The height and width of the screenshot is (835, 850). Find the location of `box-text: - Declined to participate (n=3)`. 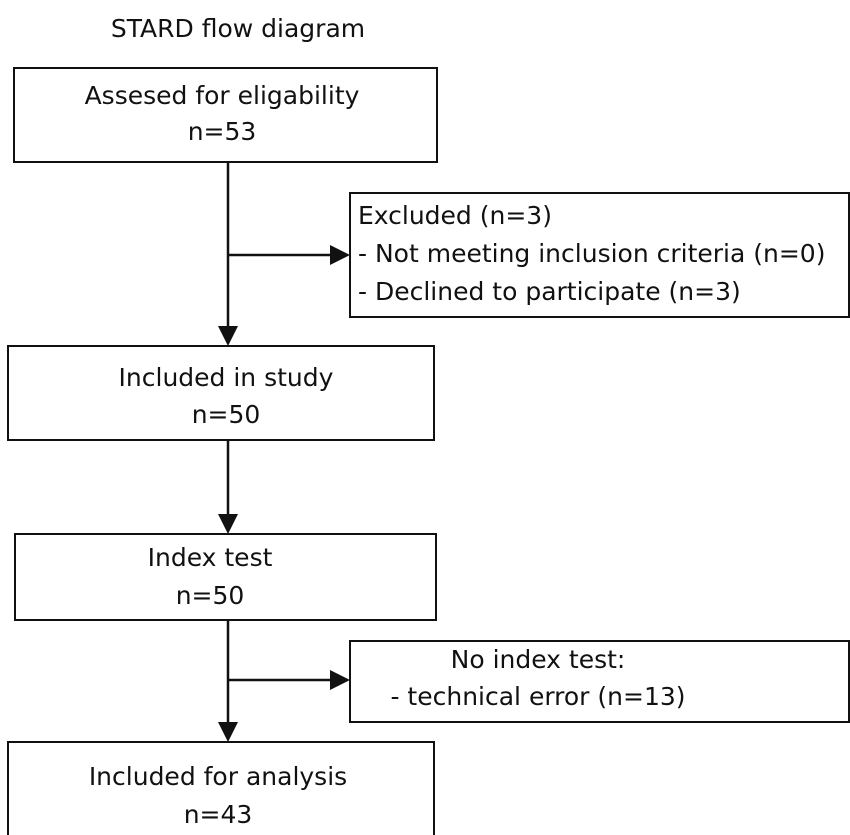

box-text: - Declined to participate (n=3) is located at coordinates (549, 291).